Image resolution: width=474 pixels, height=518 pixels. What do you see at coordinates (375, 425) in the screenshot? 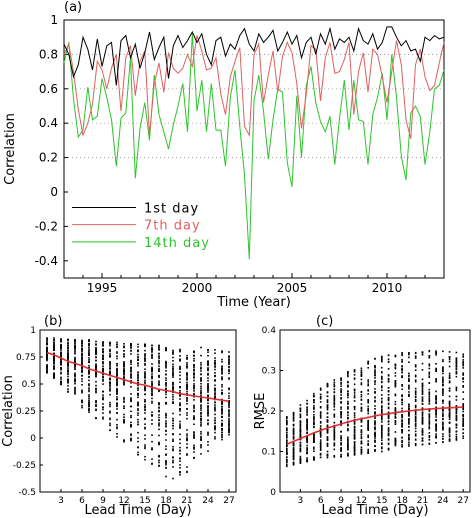
I see `panel-c-mean` at bounding box center [375, 425].